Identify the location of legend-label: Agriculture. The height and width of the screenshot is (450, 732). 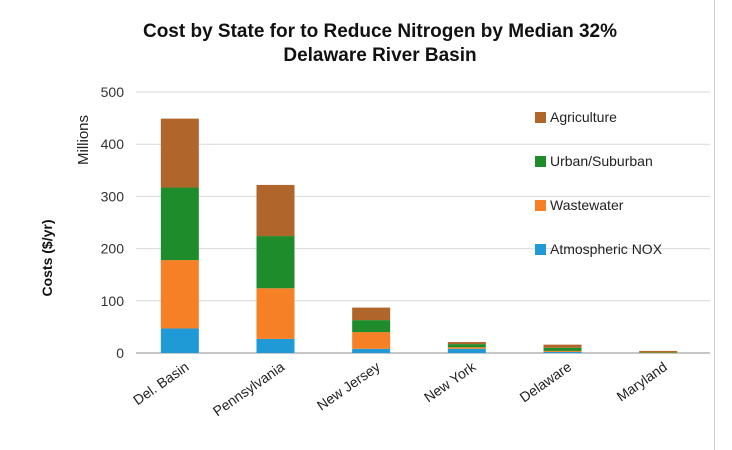
(583, 117).